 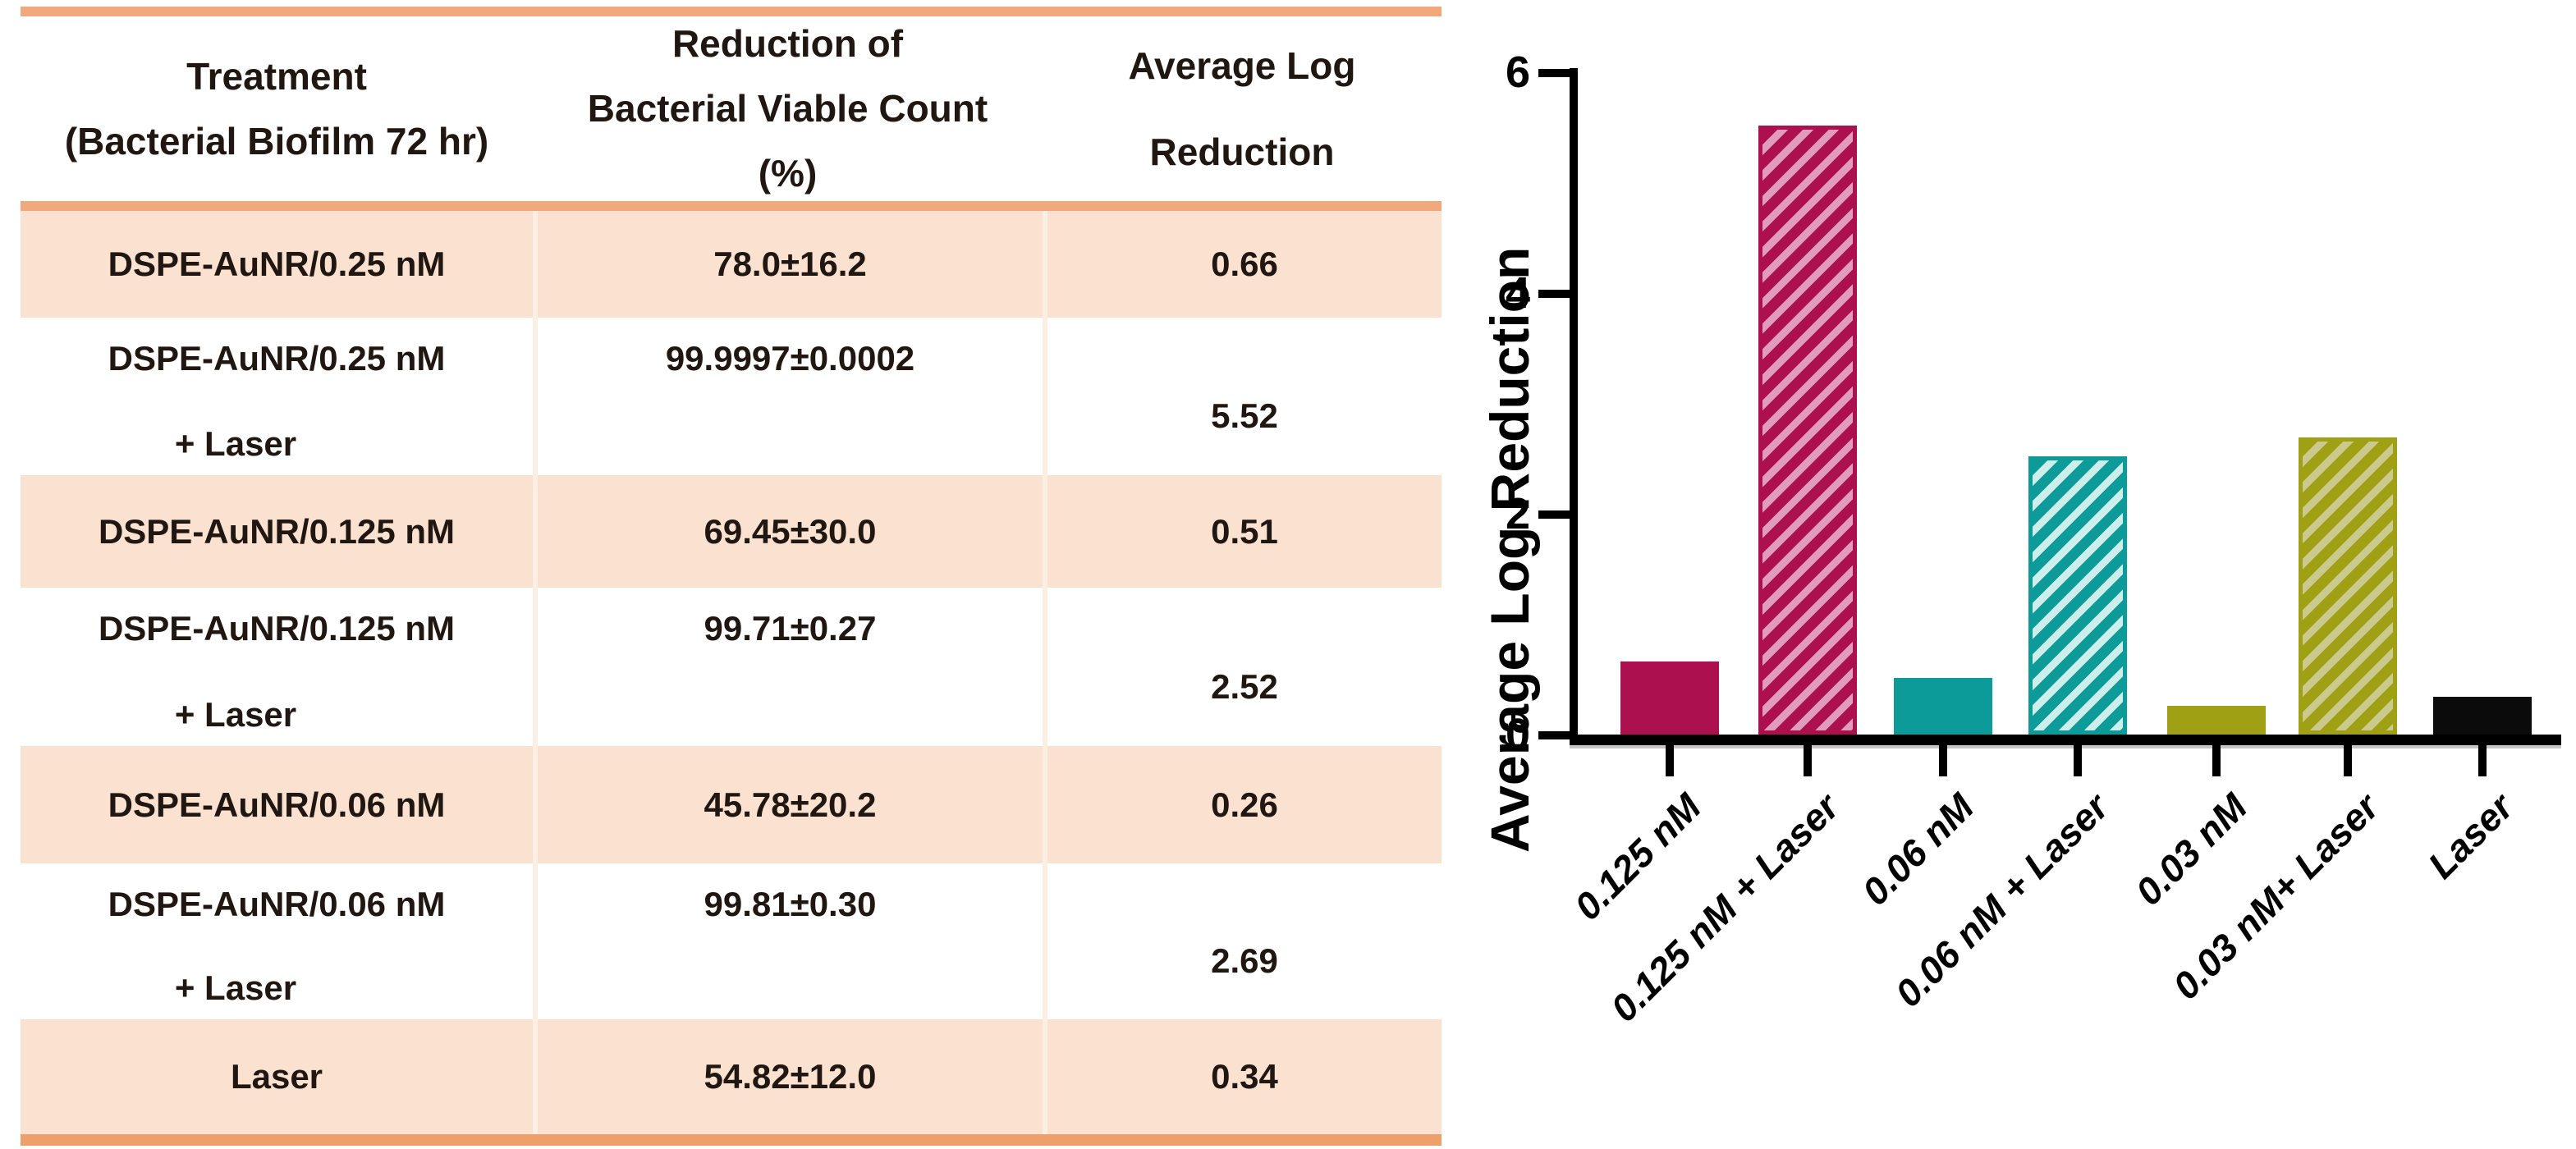 I want to click on cell-reduction-percent: 69.45±30.0, so click(x=788, y=532).